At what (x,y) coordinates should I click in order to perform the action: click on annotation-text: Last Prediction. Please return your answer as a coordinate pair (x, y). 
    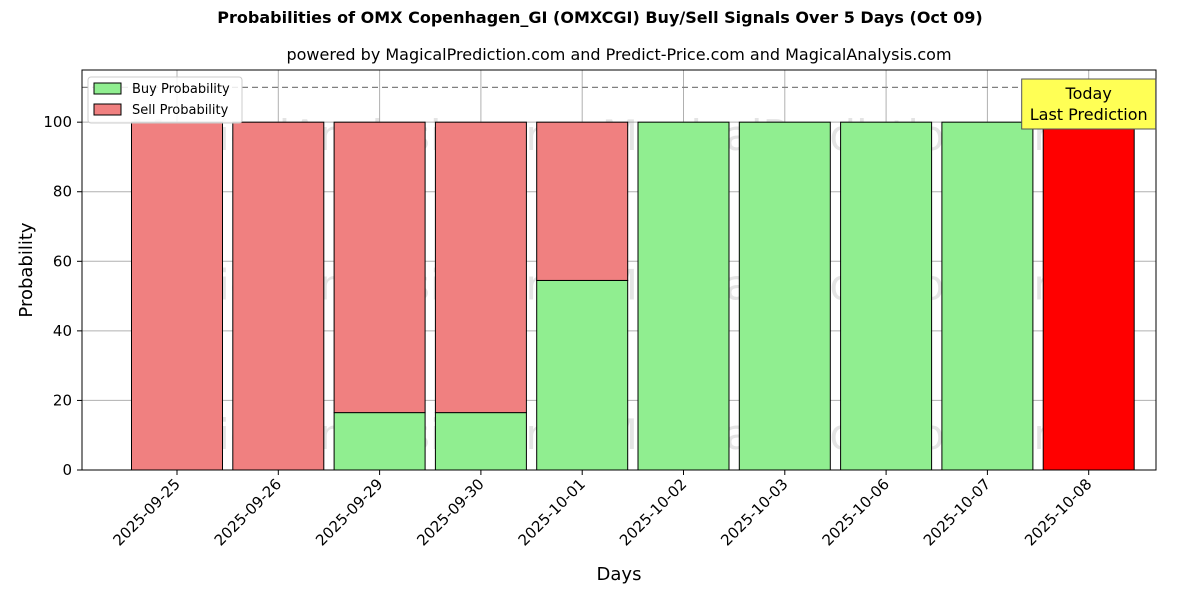
    Looking at the image, I should click on (1089, 114).